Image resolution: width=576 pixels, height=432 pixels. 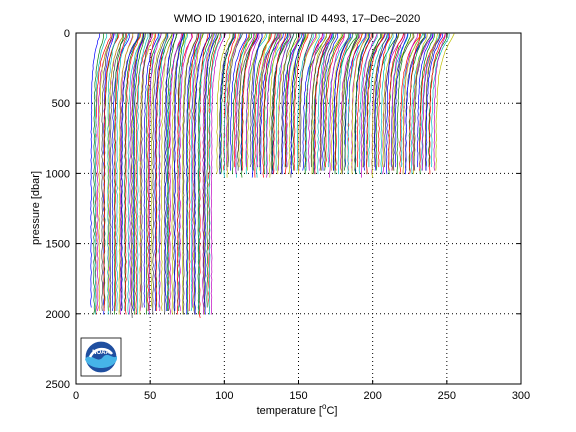 I want to click on x-tick-label: 300, so click(x=521, y=396).